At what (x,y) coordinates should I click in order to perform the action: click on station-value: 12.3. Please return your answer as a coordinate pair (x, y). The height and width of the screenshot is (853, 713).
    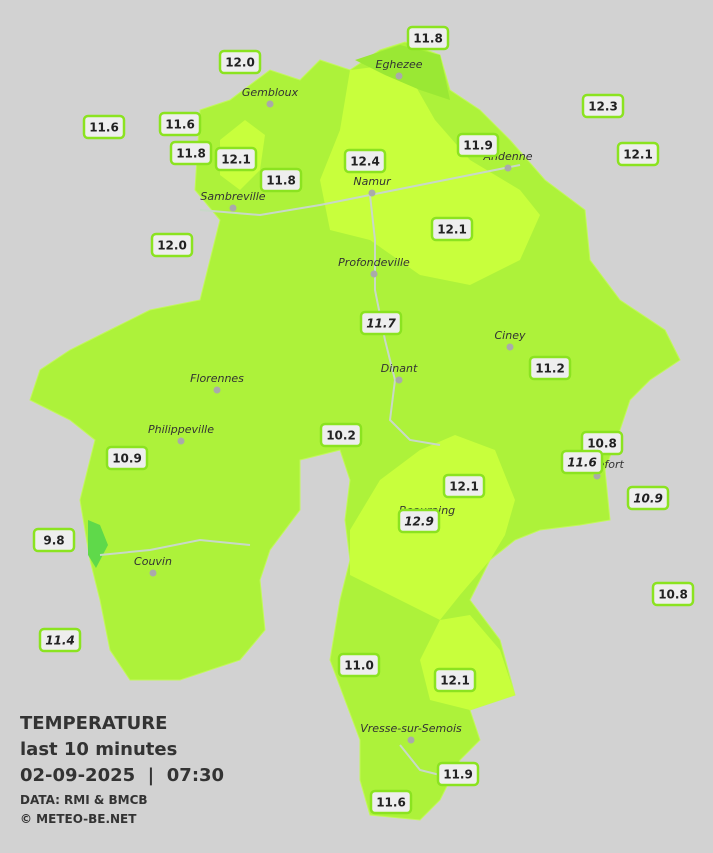
    Looking at the image, I should click on (603, 107).